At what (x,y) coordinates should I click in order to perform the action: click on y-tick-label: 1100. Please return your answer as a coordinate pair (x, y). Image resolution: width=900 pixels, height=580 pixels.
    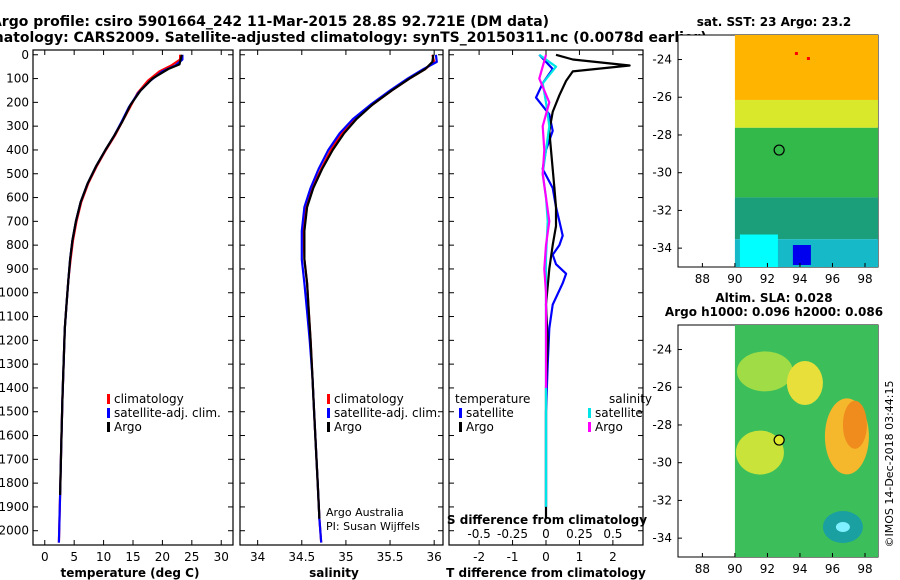
    Looking at the image, I should click on (14, 317).